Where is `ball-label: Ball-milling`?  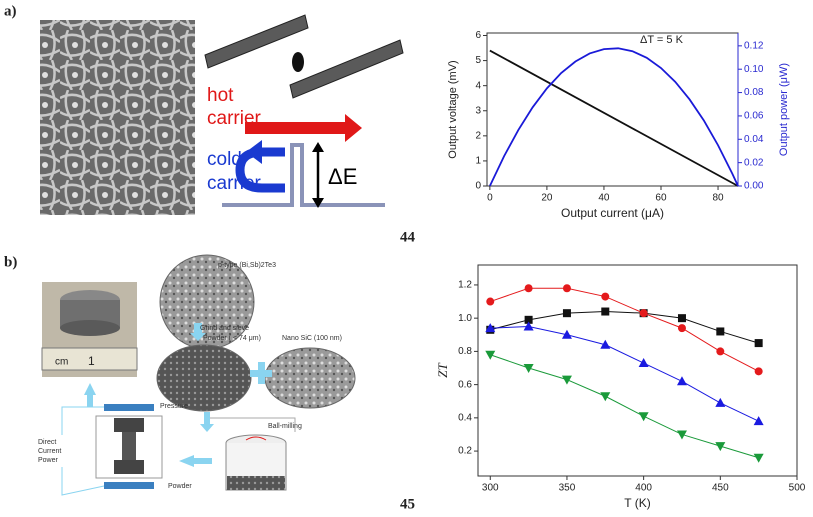 ball-label: Ball-milling is located at coordinates (285, 426).